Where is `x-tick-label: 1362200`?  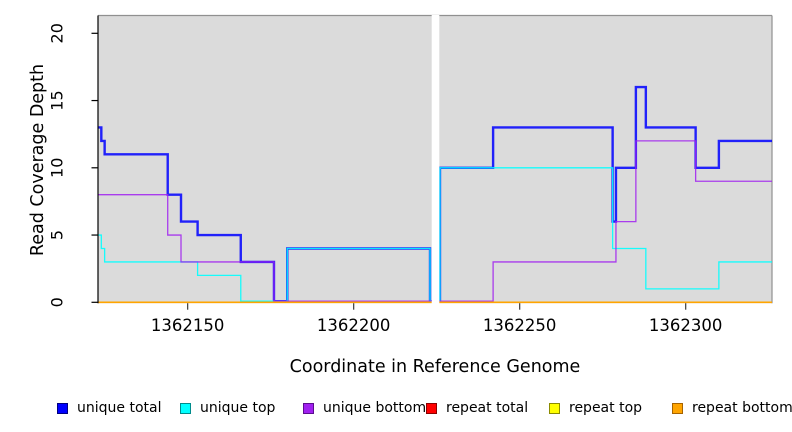
x-tick-label: 1362200 is located at coordinates (354, 325).